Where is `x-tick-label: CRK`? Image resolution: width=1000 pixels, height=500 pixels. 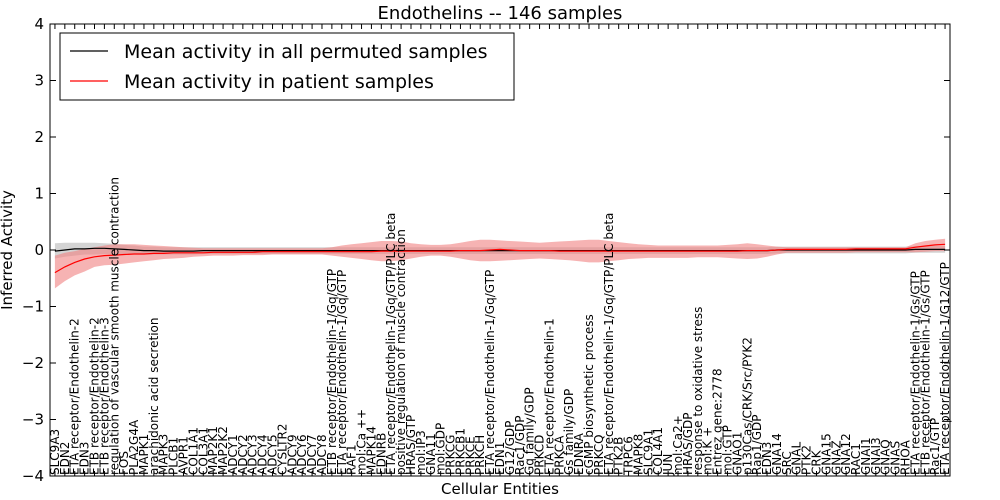 x-tick-label: CRK is located at coordinates (817, 462).